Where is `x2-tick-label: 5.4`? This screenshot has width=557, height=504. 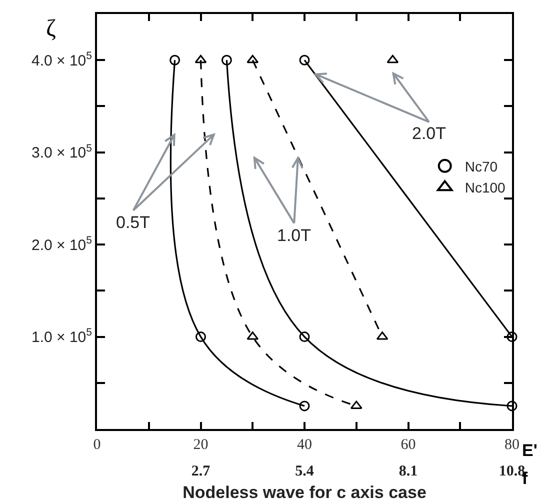 x2-tick-label: 5.4 is located at coordinates (304, 472).